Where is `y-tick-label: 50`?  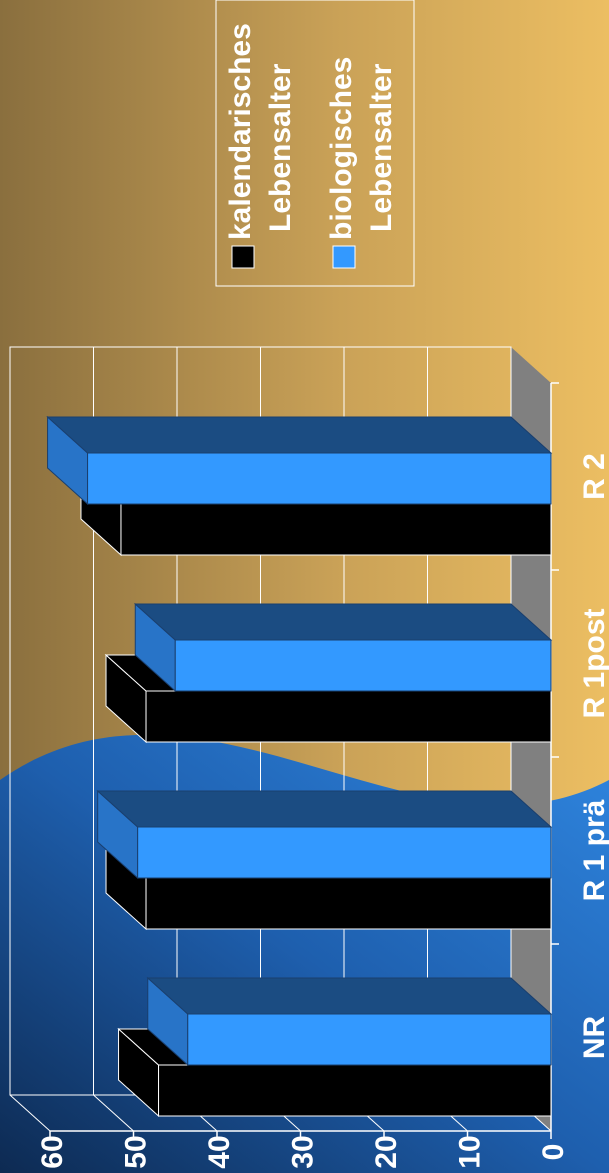
y-tick-label: 50 is located at coordinates (136, 1151).